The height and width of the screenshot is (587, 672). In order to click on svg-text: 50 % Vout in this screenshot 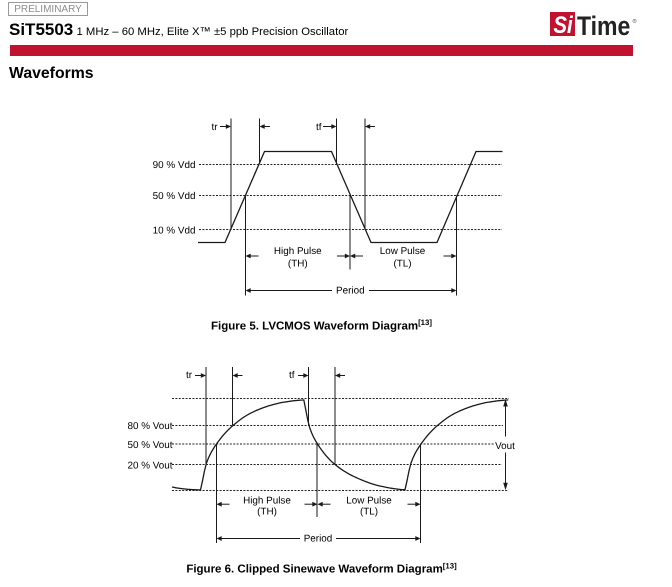, I will do `click(149, 445)`.